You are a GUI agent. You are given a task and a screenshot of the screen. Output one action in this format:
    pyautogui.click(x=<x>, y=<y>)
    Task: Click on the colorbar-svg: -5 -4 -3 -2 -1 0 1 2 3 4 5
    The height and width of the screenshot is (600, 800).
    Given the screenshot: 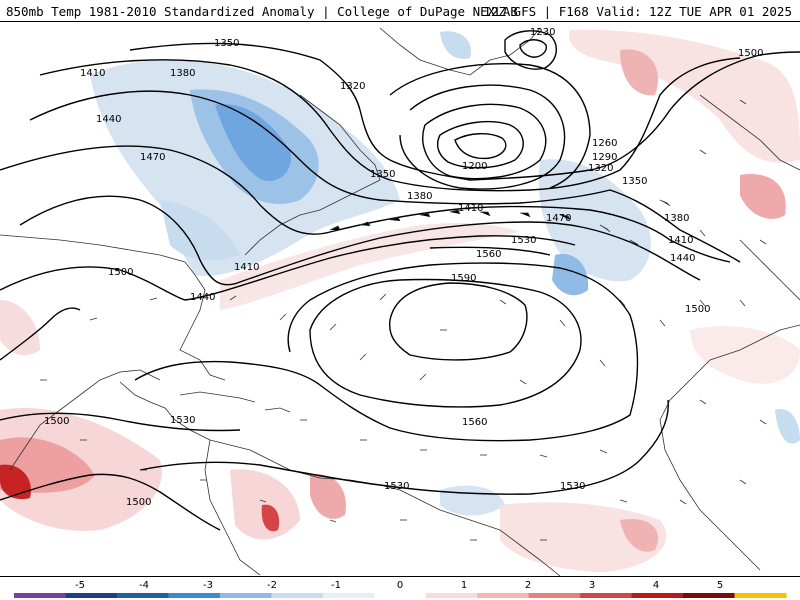 What is the action you would take?
    pyautogui.click(x=400, y=589)
    